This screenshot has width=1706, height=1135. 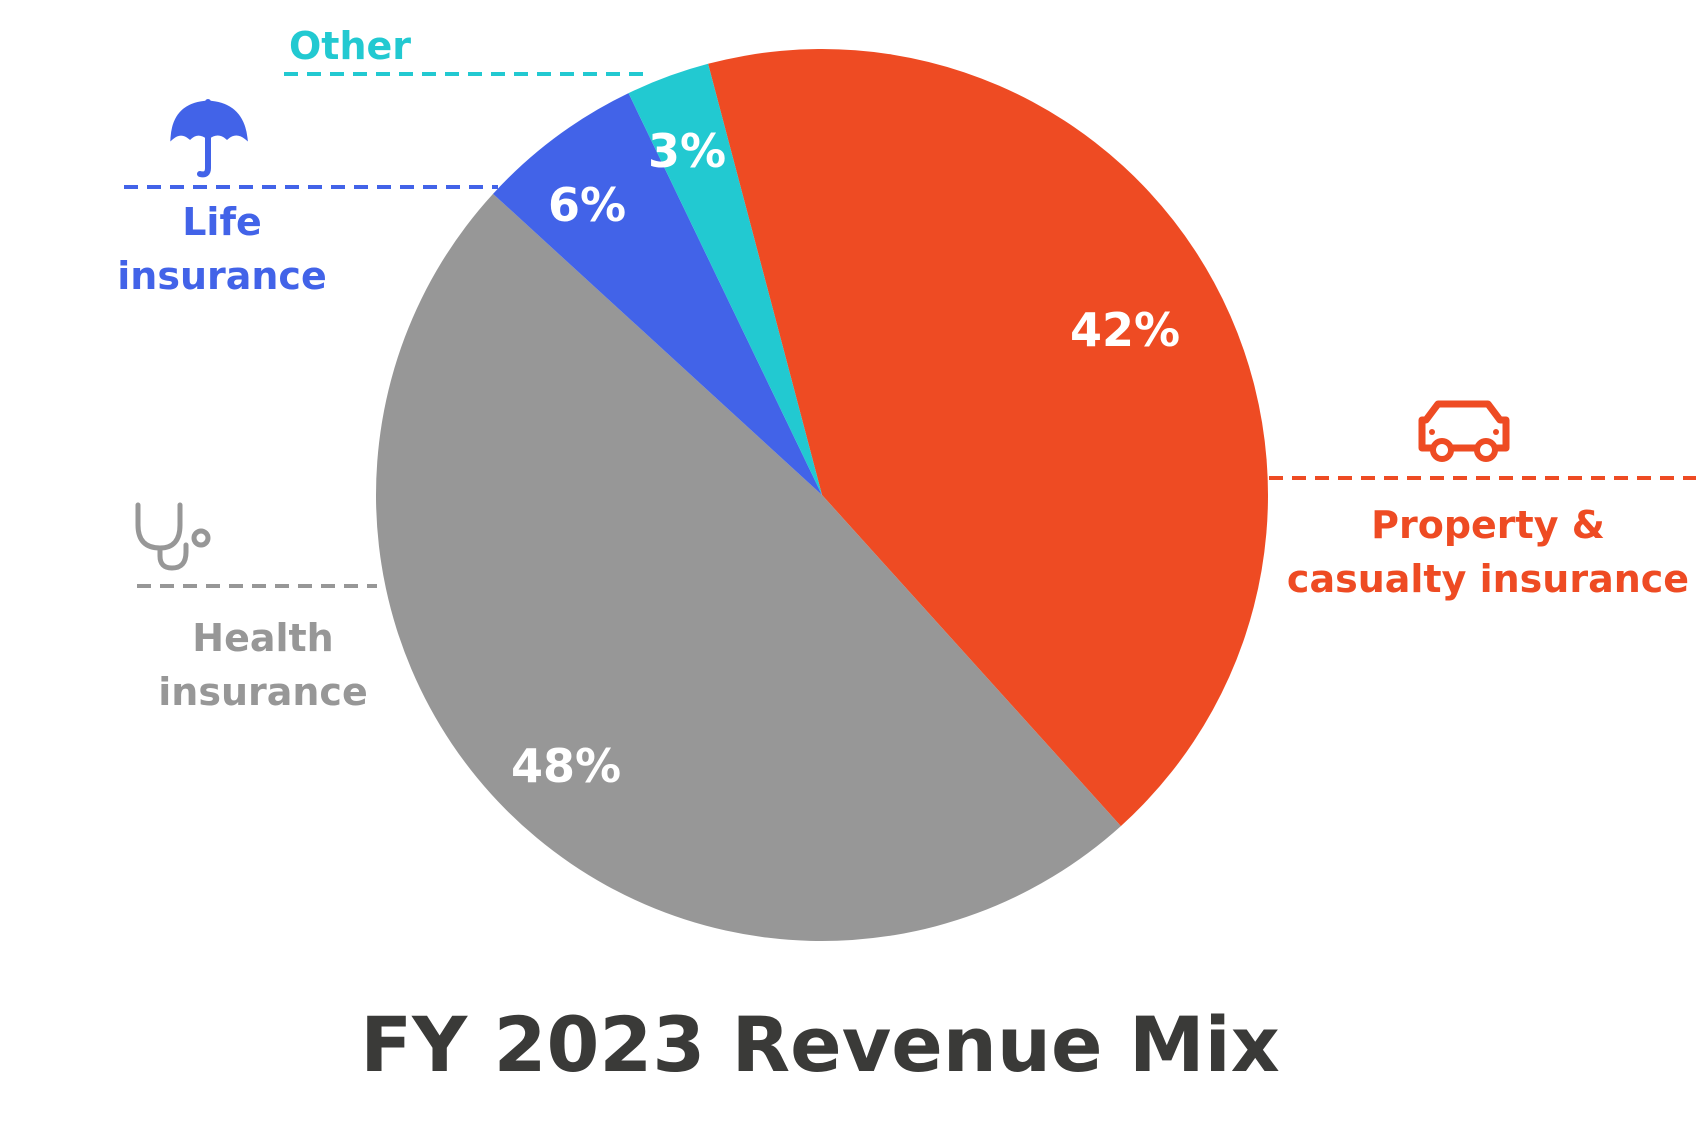 What do you see at coordinates (820, 1044) in the screenshot?
I see `chart-title: FY 2023 Revenue Mix` at bounding box center [820, 1044].